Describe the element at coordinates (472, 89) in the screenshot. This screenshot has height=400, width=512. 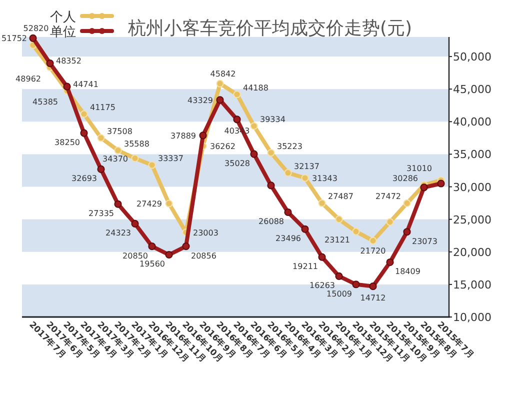
I see `y-tick-label: 45,000` at that location.